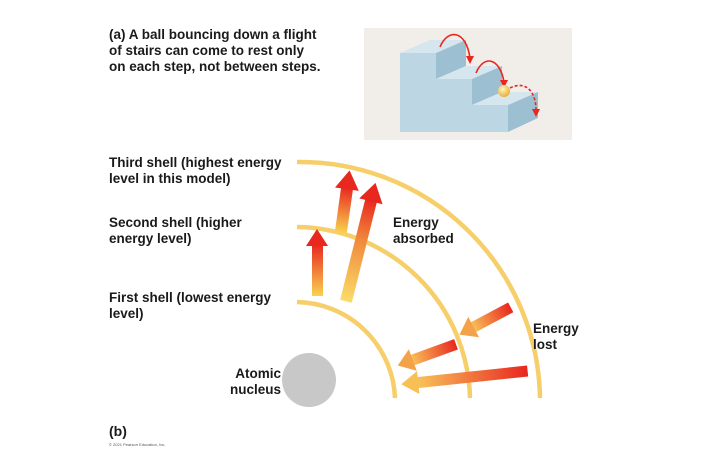  Describe the element at coordinates (454, 105) in the screenshot. I see `stair-step-2-face` at that location.